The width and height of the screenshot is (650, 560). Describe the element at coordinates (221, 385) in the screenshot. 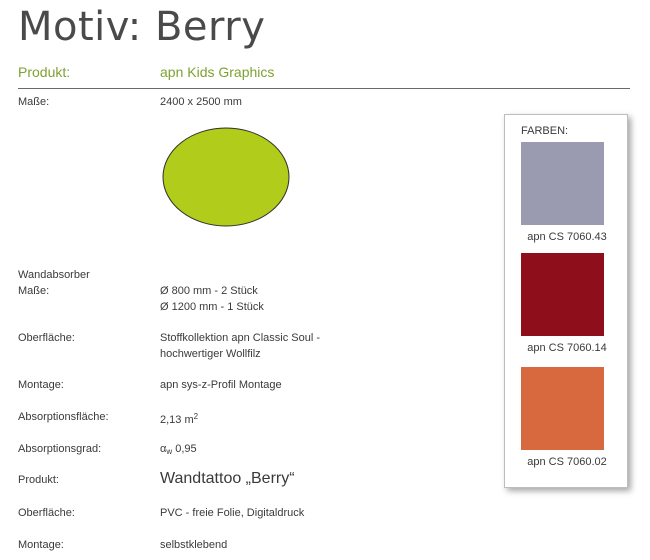

I see `row-value: apn sys-z-Profil Montage` at that location.